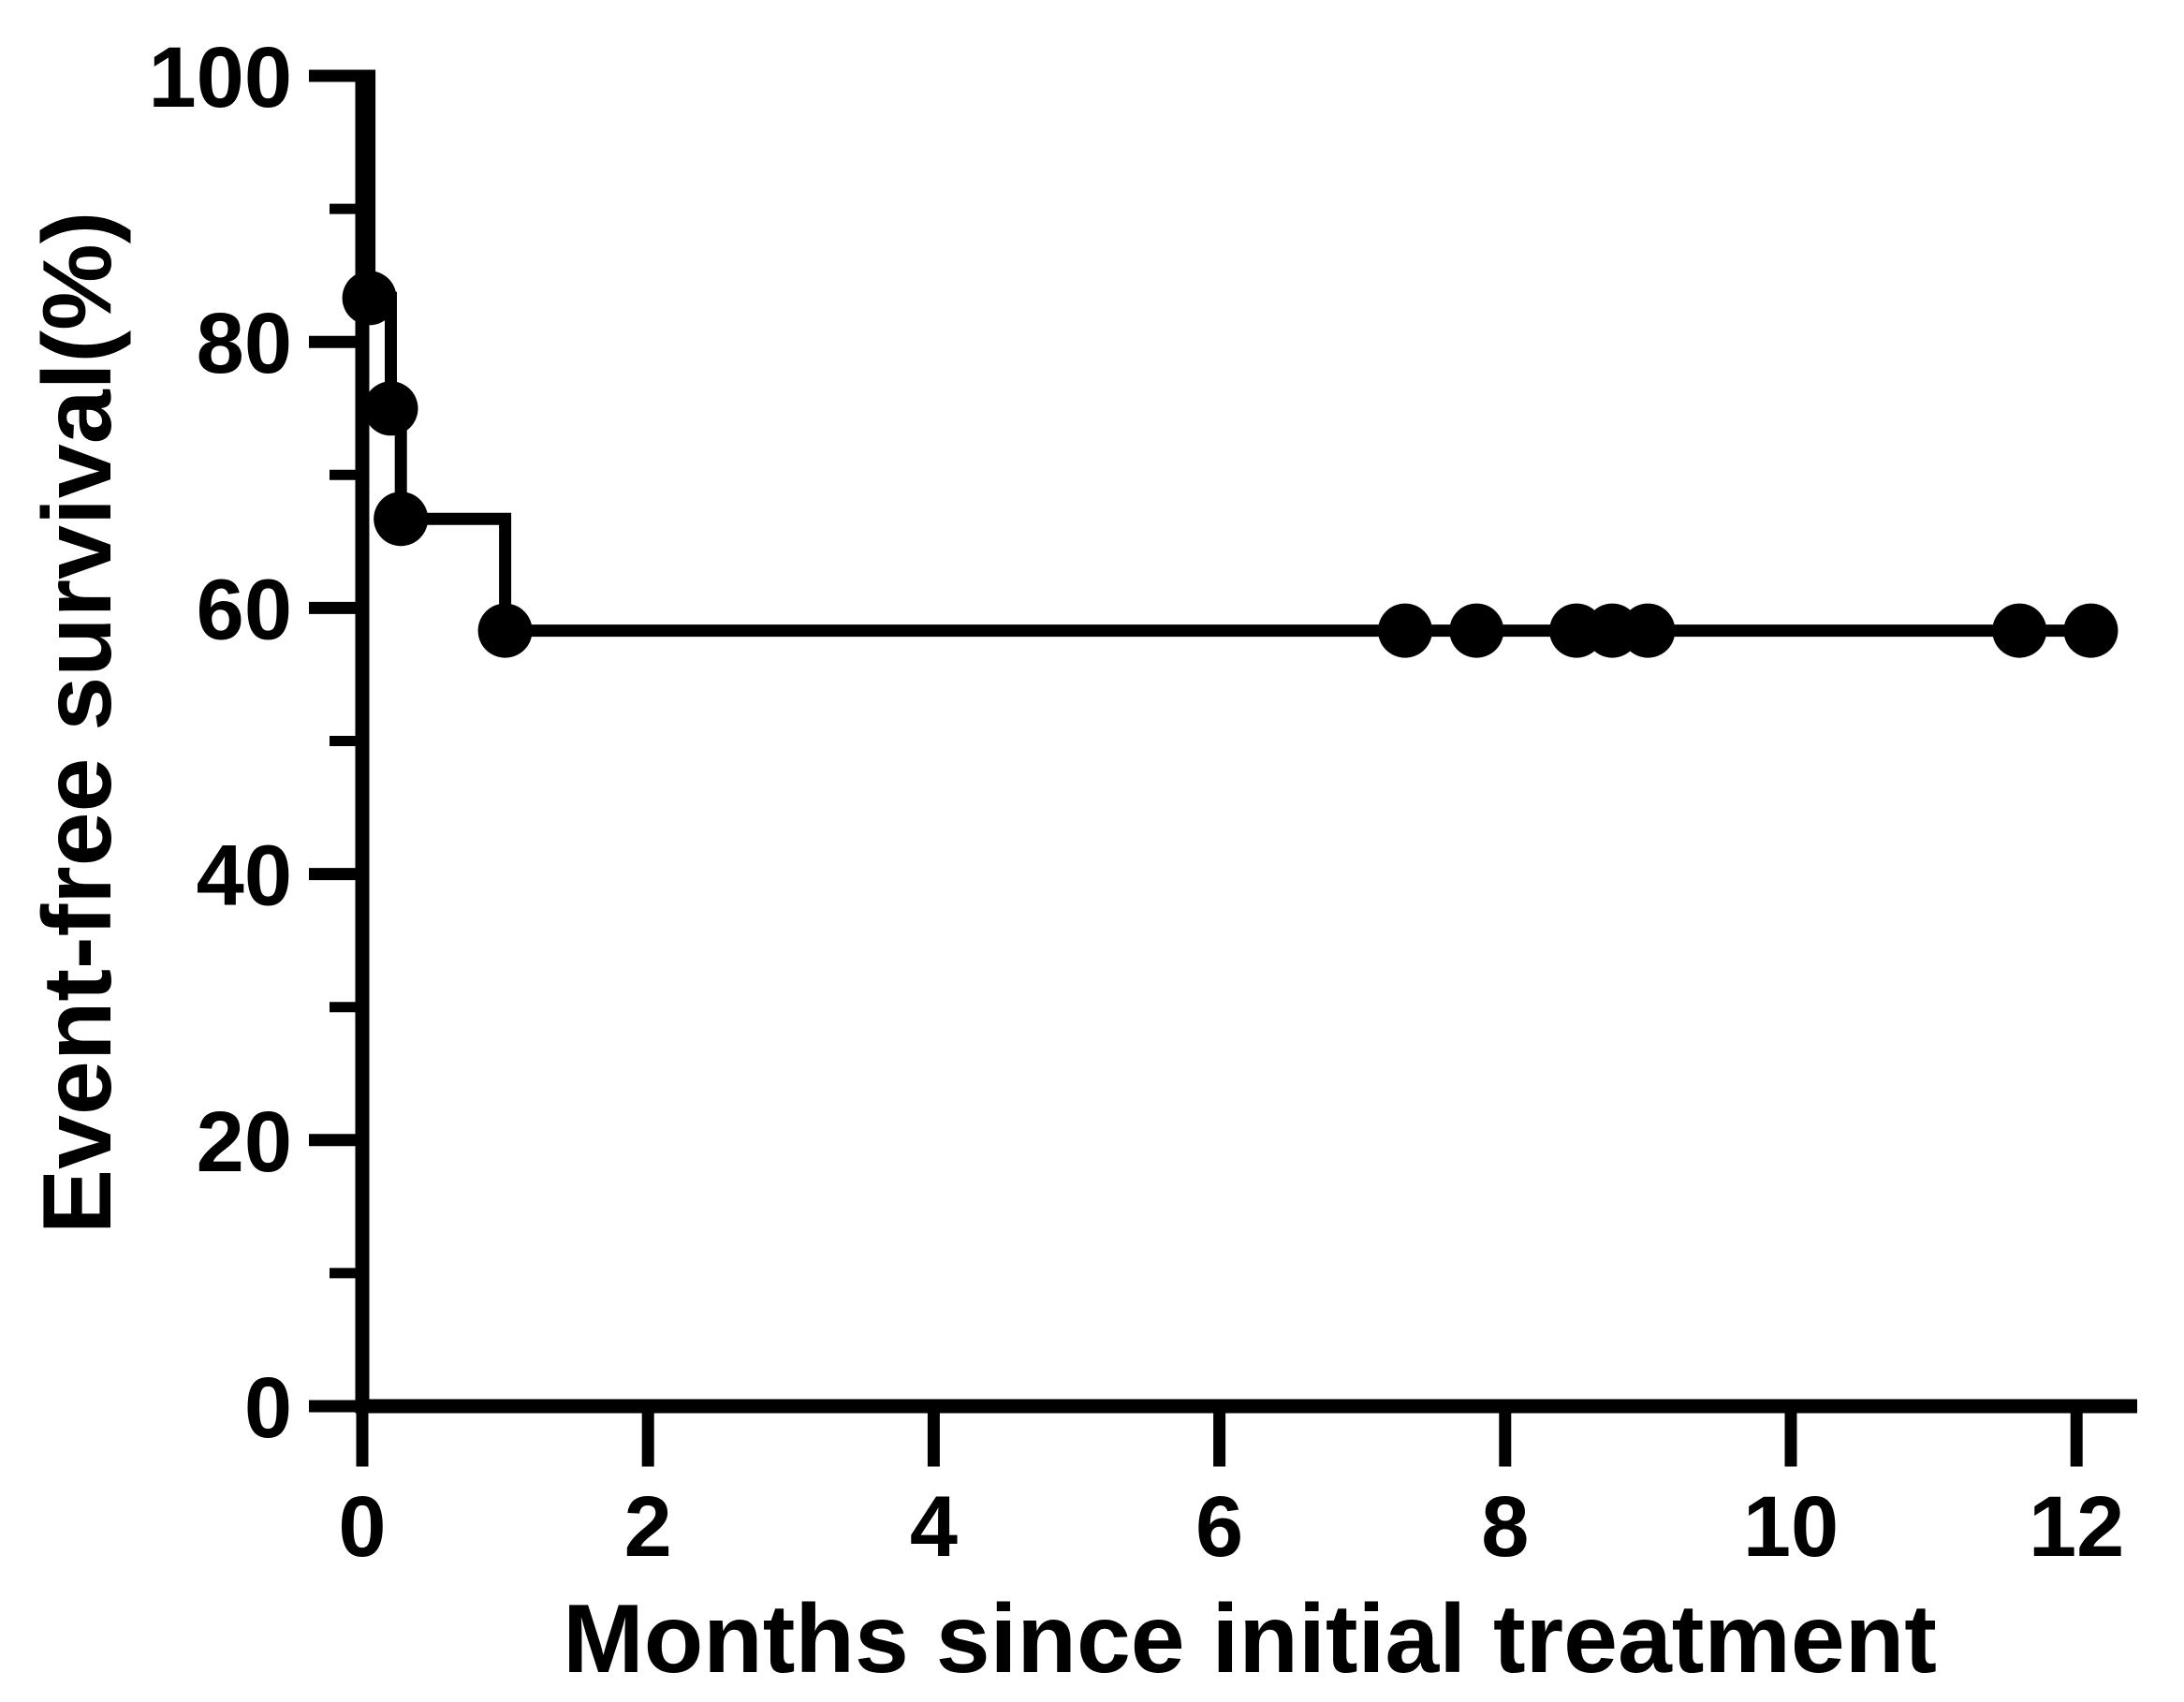 This screenshot has width=2184, height=1702. I want to click on x-tick-label: 0, so click(362, 1527).